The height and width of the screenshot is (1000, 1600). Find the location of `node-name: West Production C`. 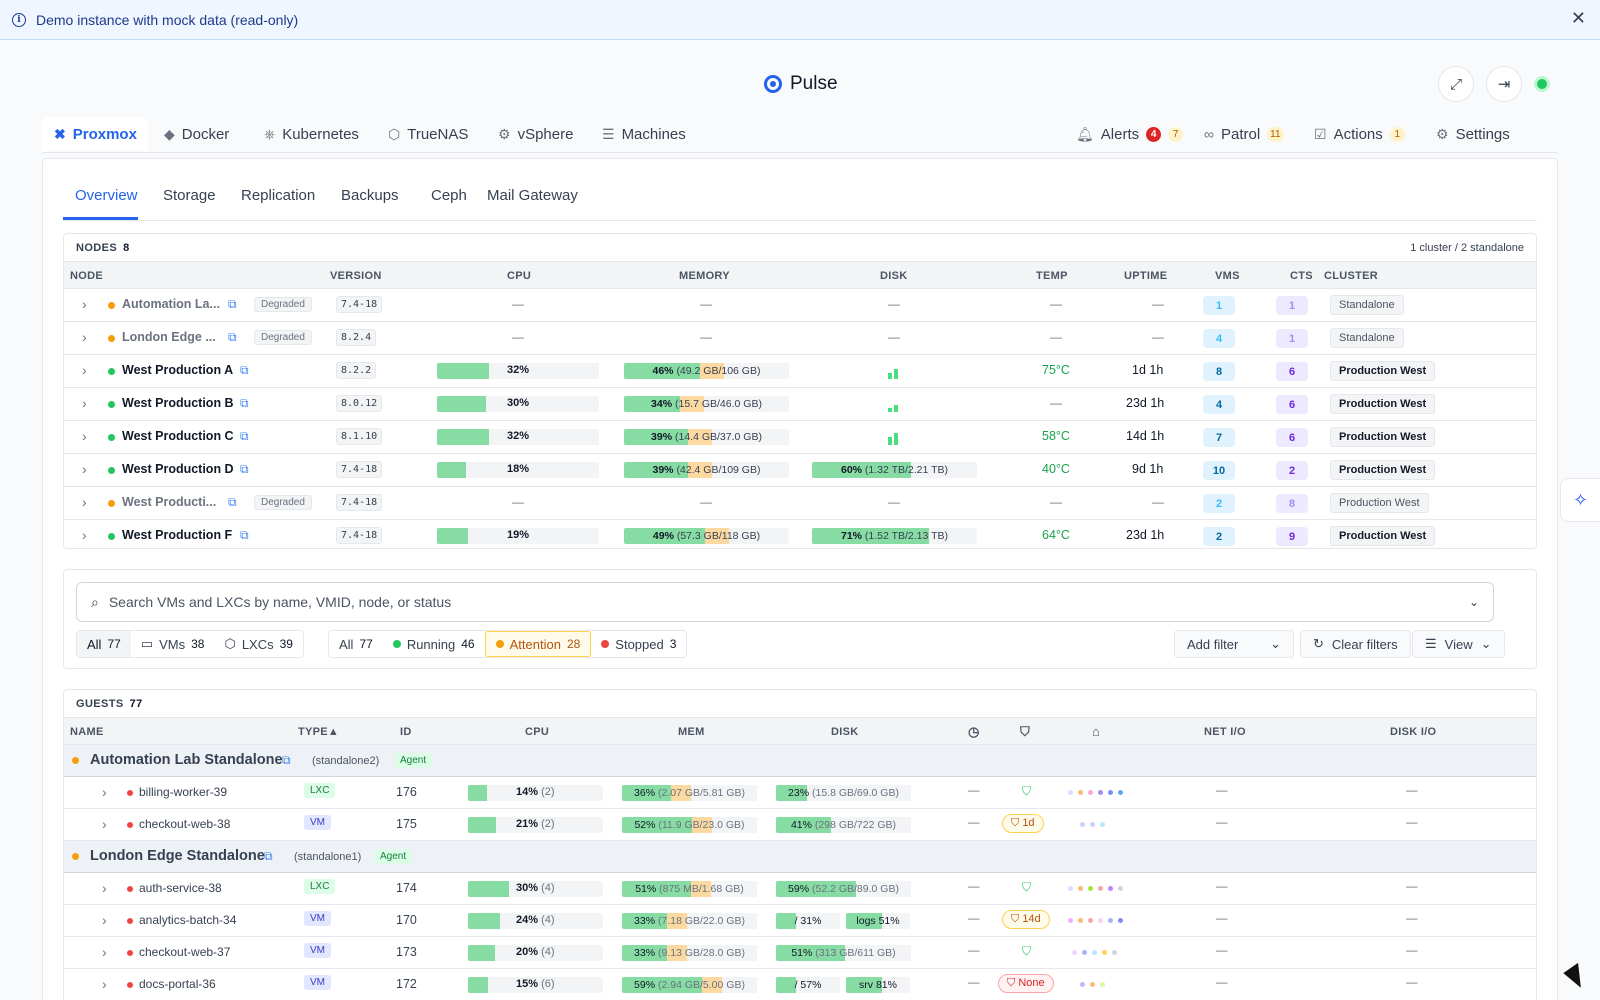

node-name: West Production C is located at coordinates (178, 436).